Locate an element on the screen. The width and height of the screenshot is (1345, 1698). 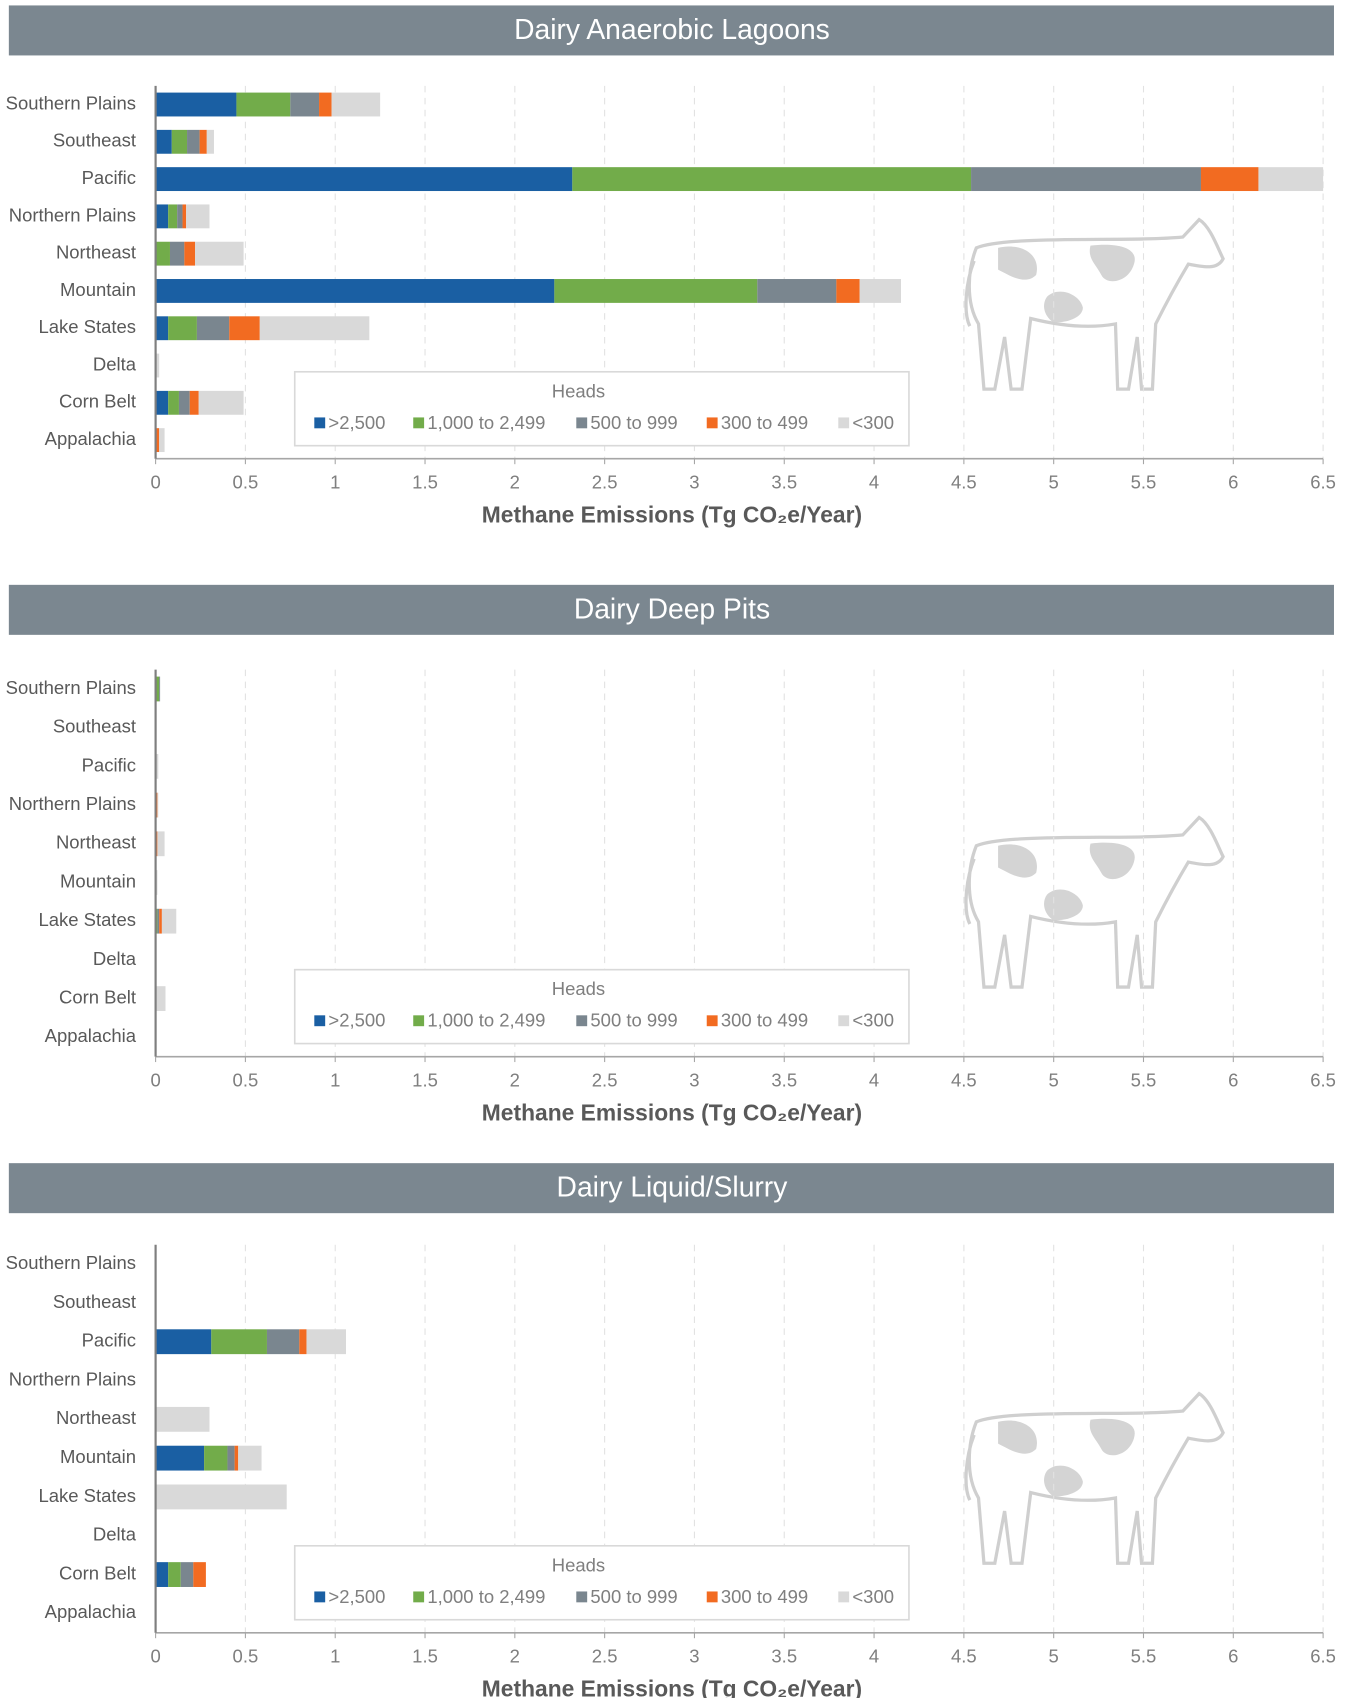
x-tick-label: 4 is located at coordinates (874, 1080).